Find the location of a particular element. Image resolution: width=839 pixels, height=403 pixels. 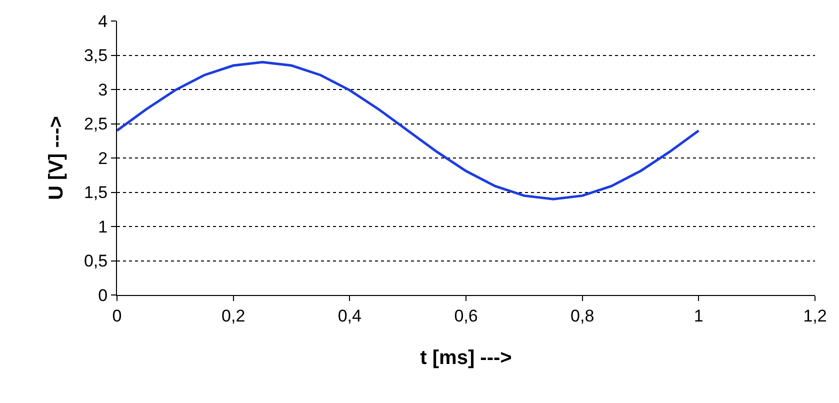

x-axis-title: t [ms] ---> is located at coordinates (466, 357).